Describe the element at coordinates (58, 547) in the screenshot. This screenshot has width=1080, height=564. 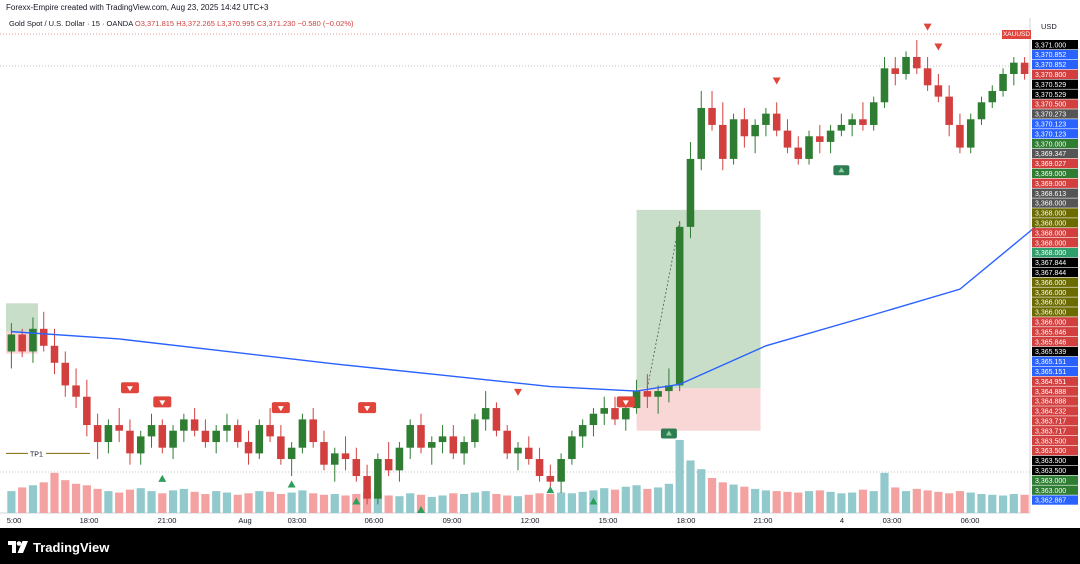
I see `tradingview-brand: TradingView` at that location.